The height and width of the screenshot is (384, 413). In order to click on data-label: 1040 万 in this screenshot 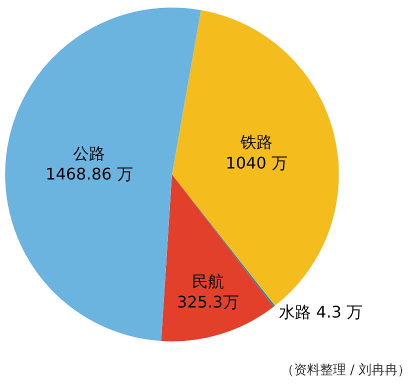, I will do `click(257, 162)`.